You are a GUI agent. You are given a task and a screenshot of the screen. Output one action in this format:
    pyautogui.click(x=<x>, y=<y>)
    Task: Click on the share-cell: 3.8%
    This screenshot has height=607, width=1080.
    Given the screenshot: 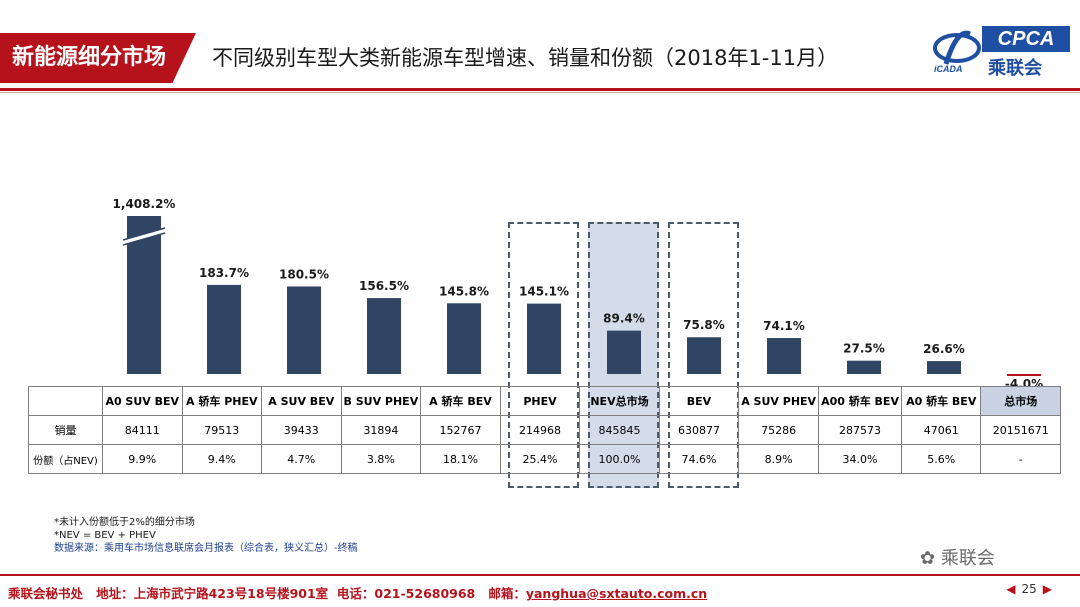 What is the action you would take?
    pyautogui.click(x=381, y=459)
    